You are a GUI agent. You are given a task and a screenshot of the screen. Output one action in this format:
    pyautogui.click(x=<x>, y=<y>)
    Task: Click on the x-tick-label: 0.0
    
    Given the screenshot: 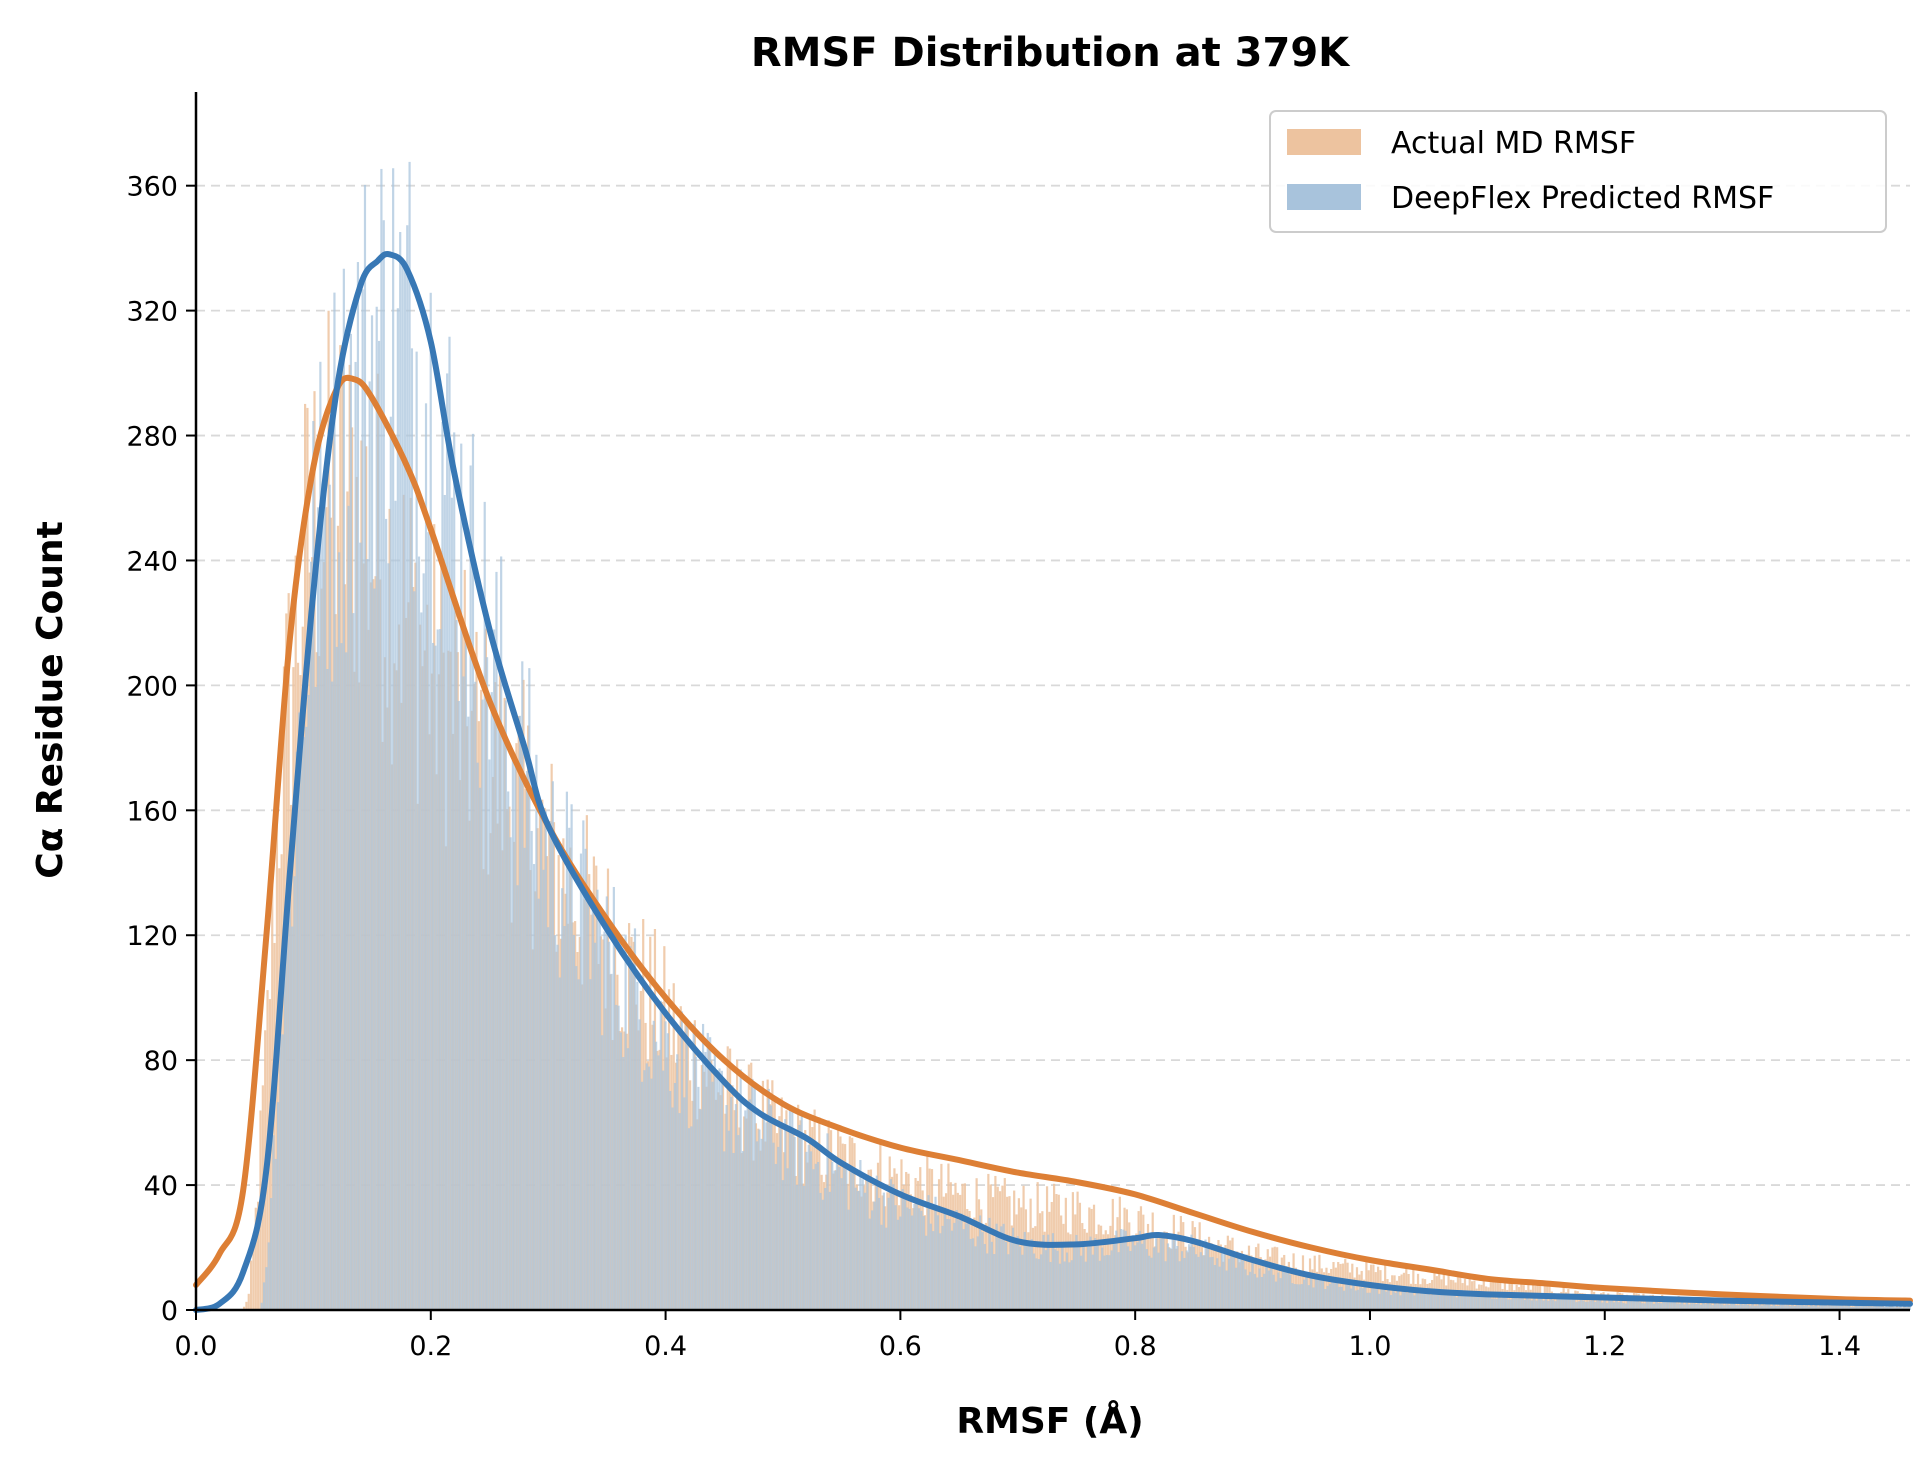 What is the action you would take?
    pyautogui.click(x=196, y=1346)
    